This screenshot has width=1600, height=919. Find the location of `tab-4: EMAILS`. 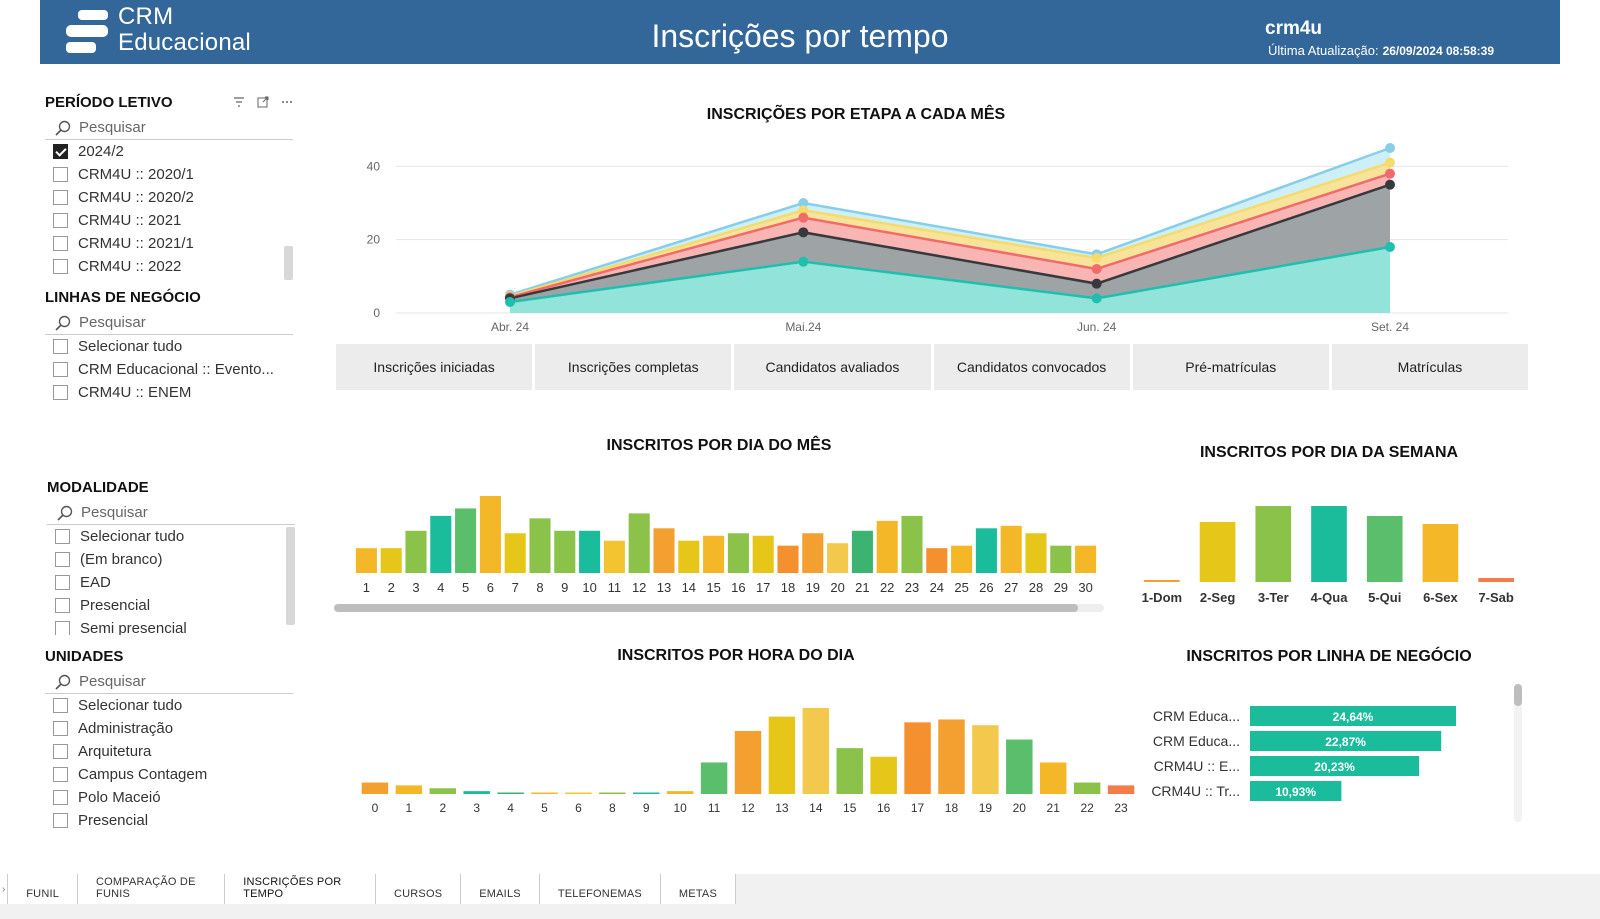

tab-4: EMAILS is located at coordinates (500, 889).